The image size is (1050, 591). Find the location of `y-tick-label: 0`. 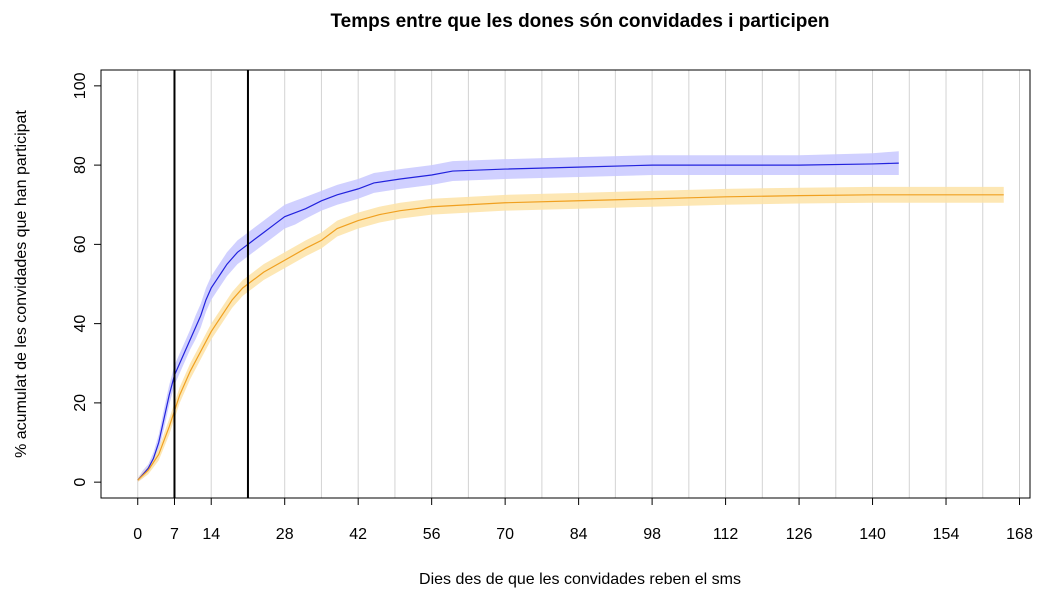

y-tick-label: 0 is located at coordinates (80, 482).